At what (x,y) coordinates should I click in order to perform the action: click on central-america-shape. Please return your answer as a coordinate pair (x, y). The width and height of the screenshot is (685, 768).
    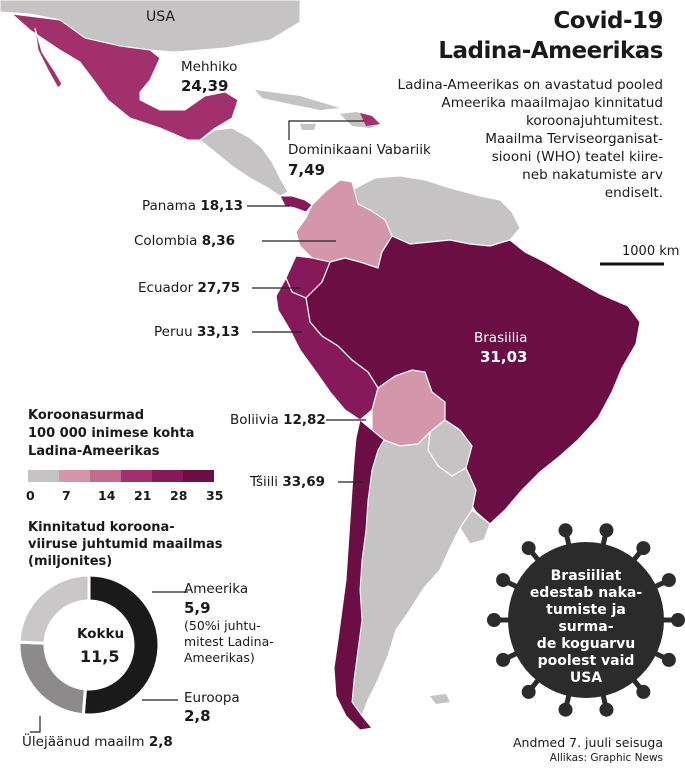
    Looking at the image, I should click on (244, 162).